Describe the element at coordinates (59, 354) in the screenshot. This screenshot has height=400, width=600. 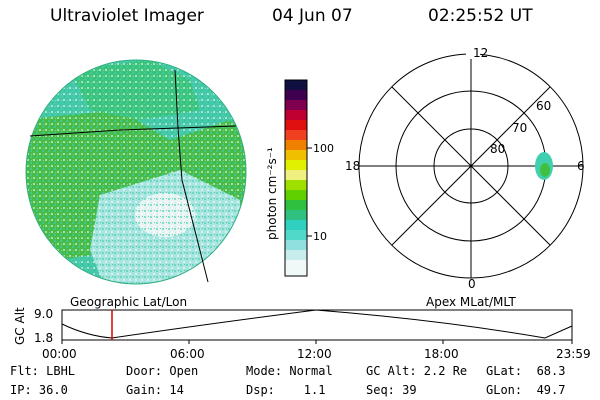
I see `altitude-xtick-0000: 00:00` at that location.